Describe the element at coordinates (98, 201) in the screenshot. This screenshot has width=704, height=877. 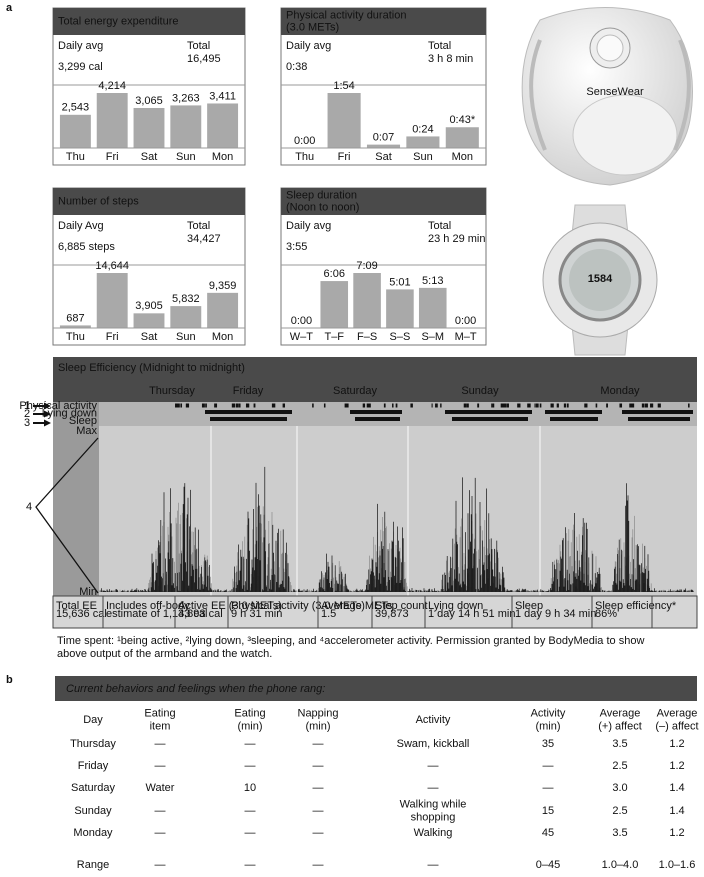
I see `panel-title: Number of steps` at that location.